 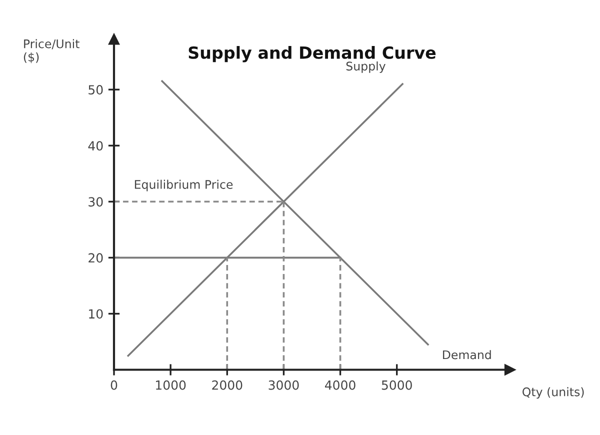 I want to click on annotation: Equilibrium Price, so click(x=183, y=186).